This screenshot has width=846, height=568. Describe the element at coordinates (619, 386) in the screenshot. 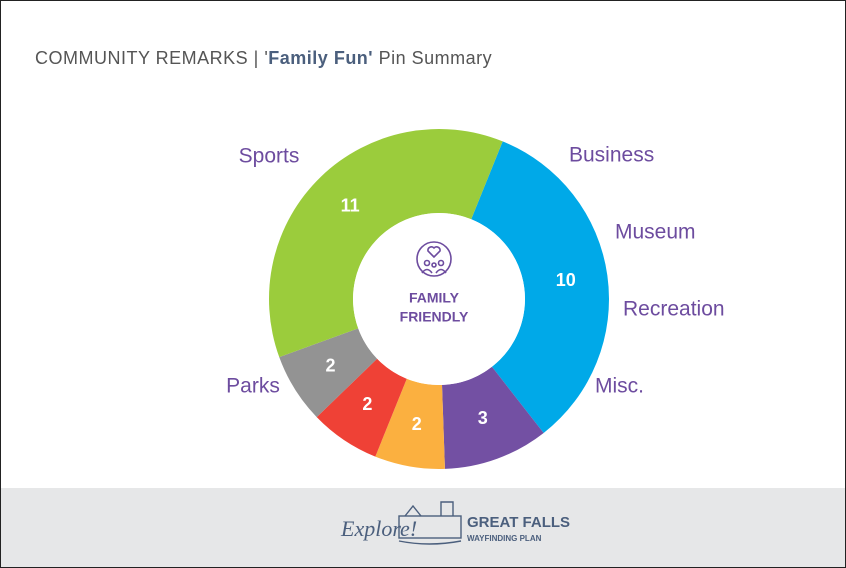

I see `category-label: Misc.` at that location.